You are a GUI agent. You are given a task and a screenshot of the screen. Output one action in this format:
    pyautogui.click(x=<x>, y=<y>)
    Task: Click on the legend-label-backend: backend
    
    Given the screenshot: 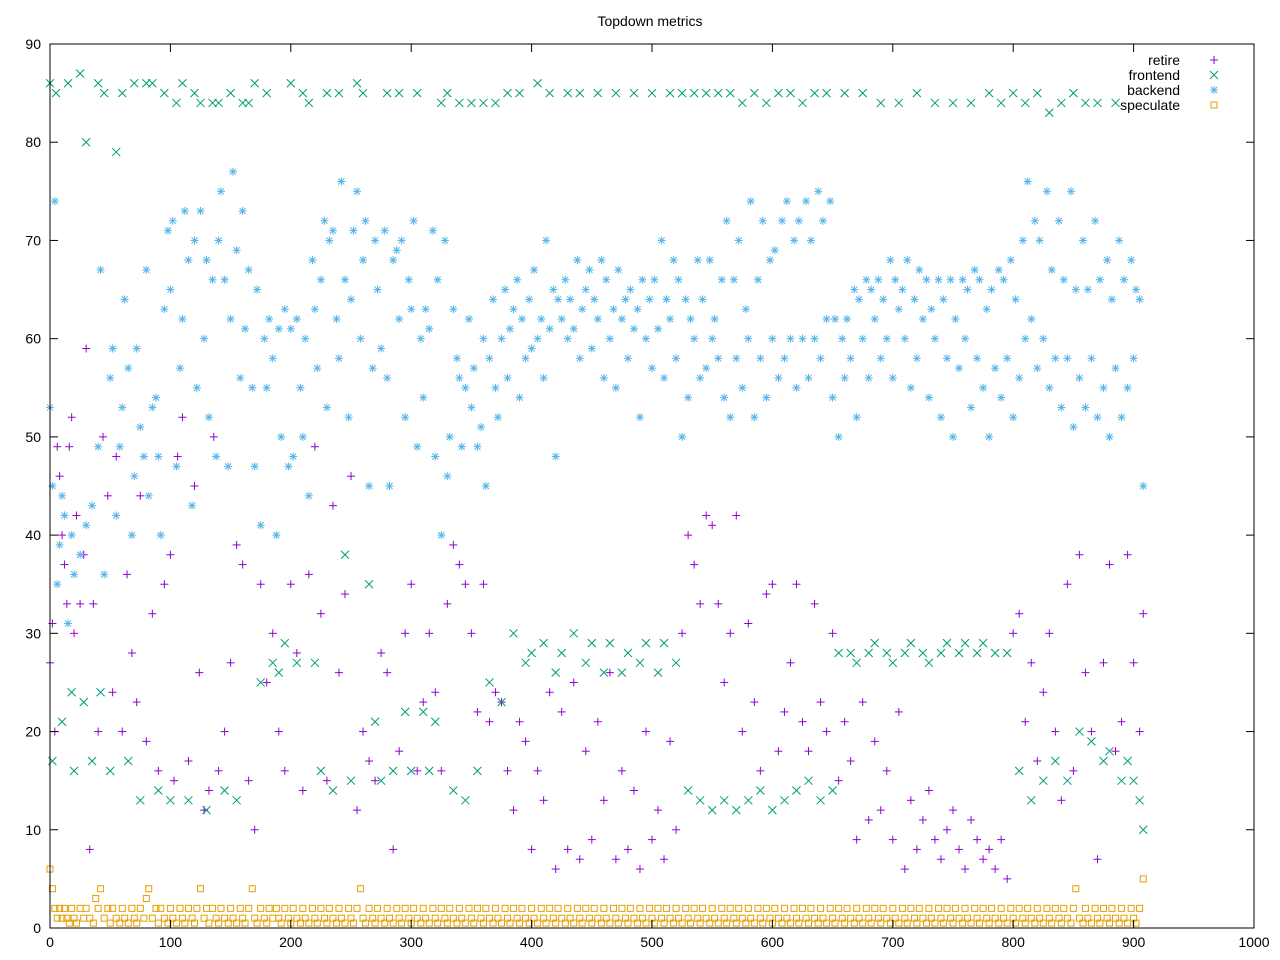 What is the action you would take?
    pyautogui.click(x=1153, y=90)
    